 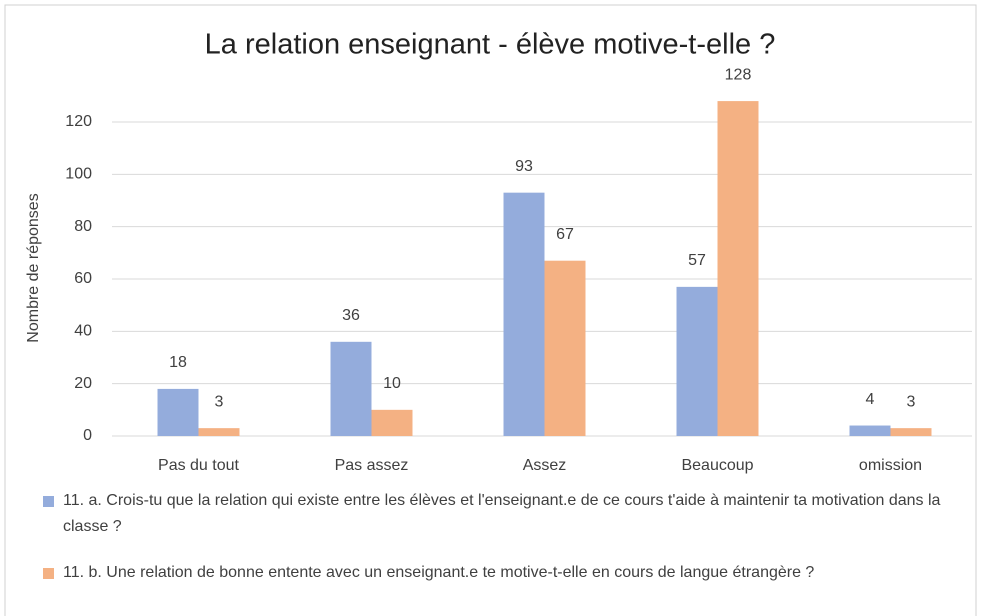 I want to click on y-tick-label: 100, so click(x=78, y=174).